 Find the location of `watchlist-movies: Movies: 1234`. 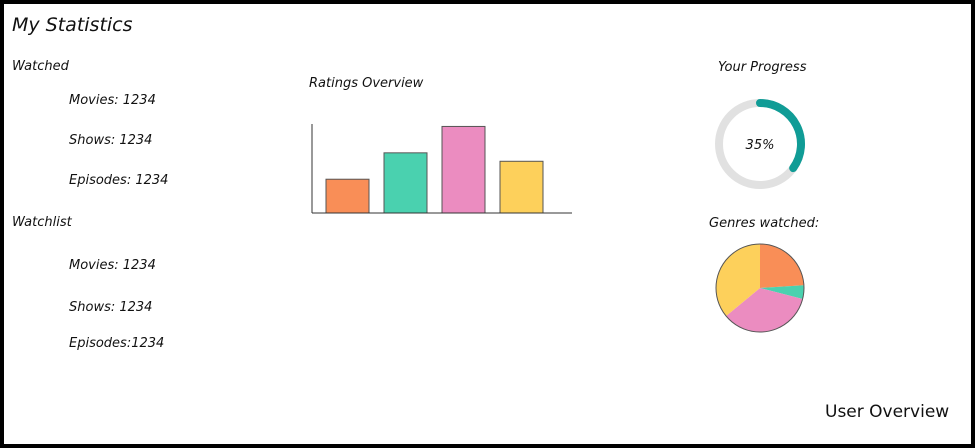

watchlist-movies: Movies: 1234 is located at coordinates (112, 265).